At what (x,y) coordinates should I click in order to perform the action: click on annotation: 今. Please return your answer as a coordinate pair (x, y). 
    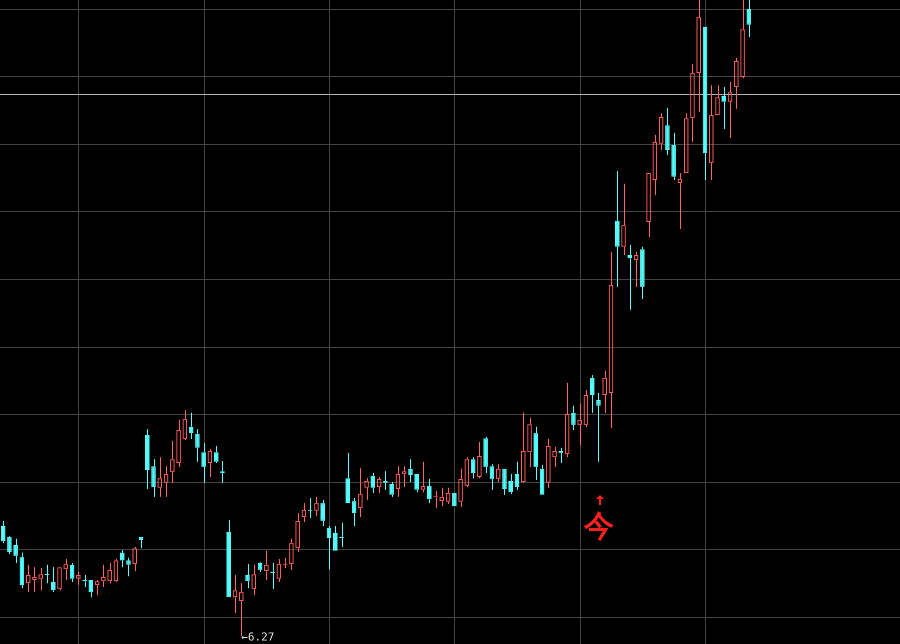
    Looking at the image, I should click on (599, 526).